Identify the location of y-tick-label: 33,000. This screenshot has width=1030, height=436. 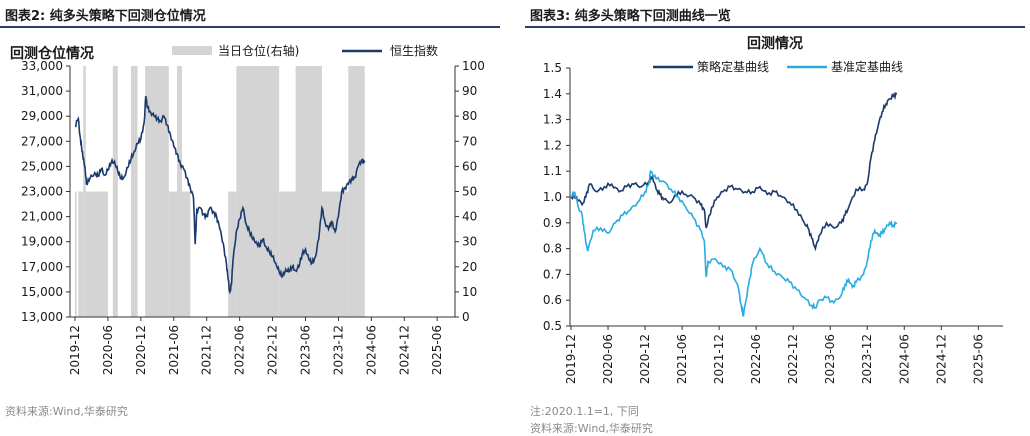
(42, 66).